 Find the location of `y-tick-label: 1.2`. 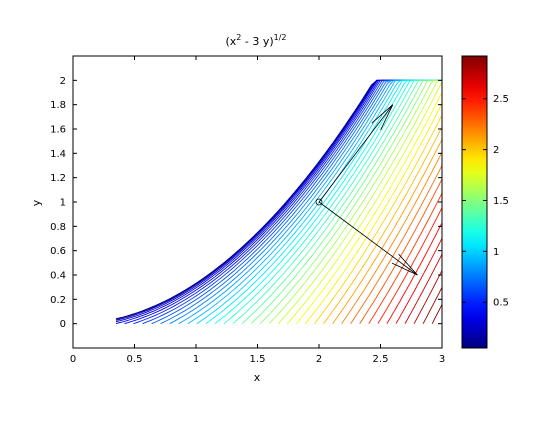

y-tick-label: 1.2 is located at coordinates (58, 178).